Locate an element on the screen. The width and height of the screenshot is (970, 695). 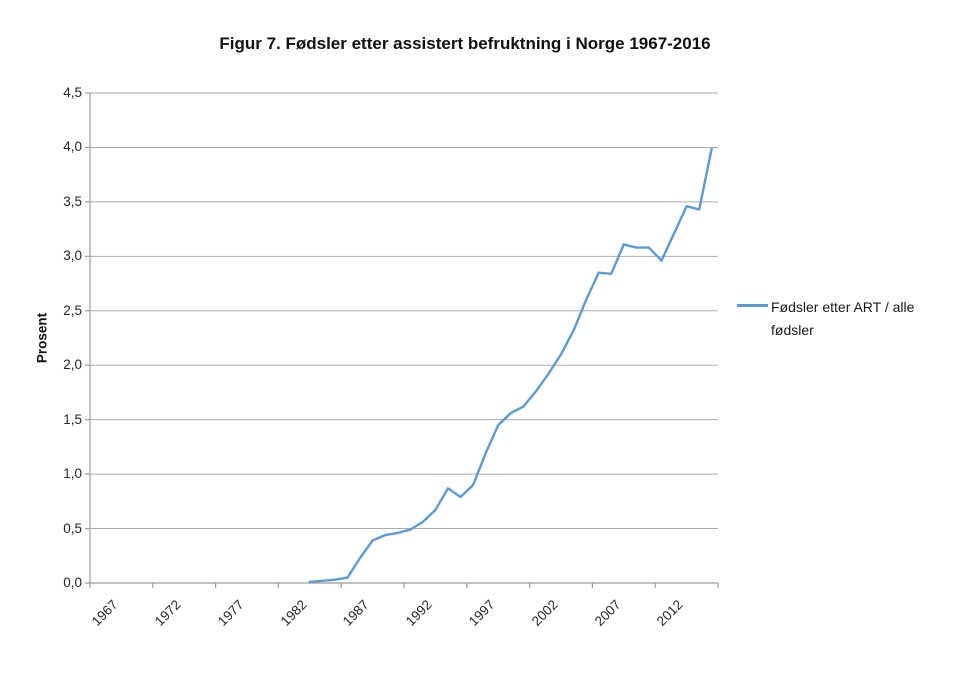
y-axis-title: Prosent is located at coordinates (42, 338).